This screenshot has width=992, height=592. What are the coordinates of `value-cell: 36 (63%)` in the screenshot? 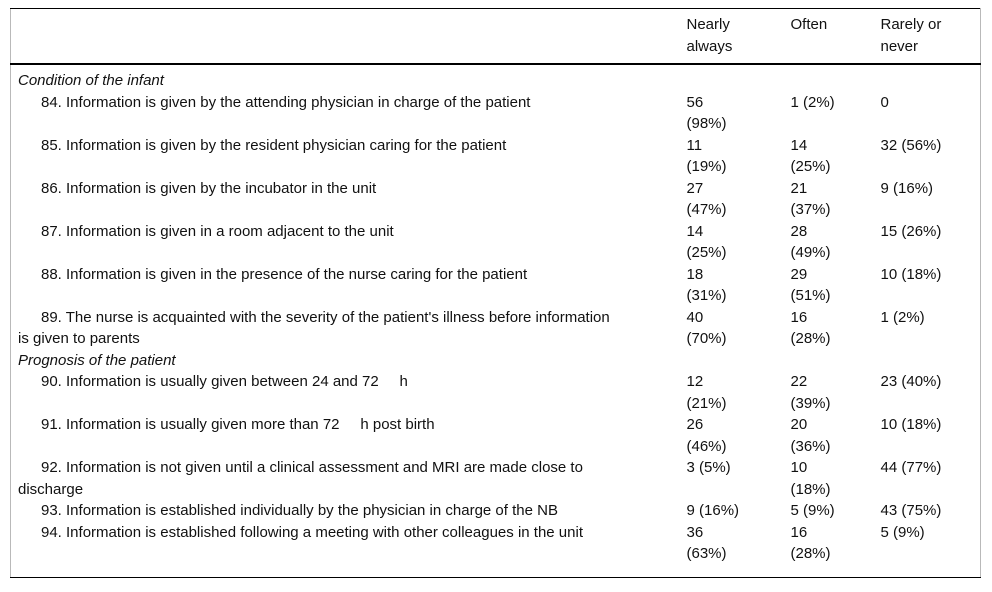 It's located at (706, 543).